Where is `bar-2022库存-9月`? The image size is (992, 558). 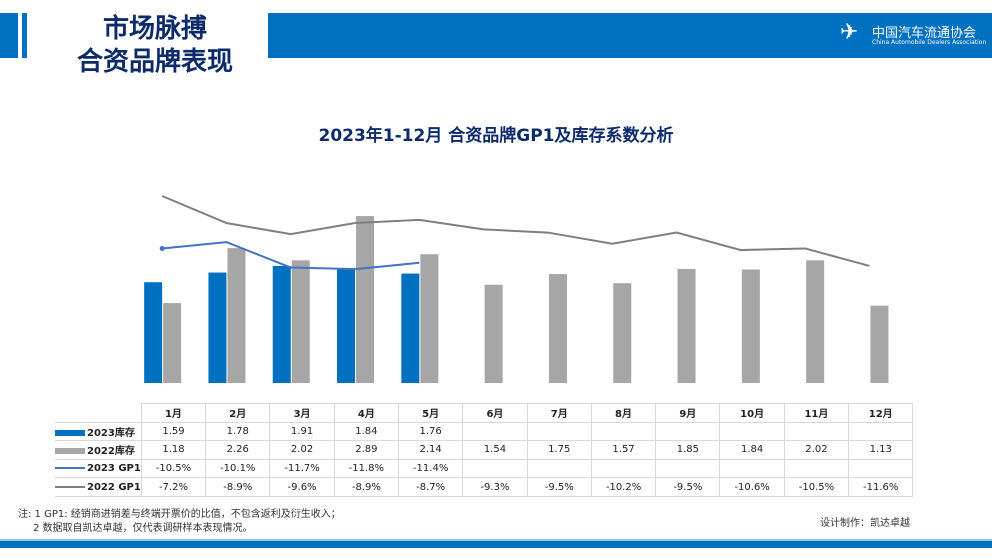
bar-2022库存-9月 is located at coordinates (686, 325).